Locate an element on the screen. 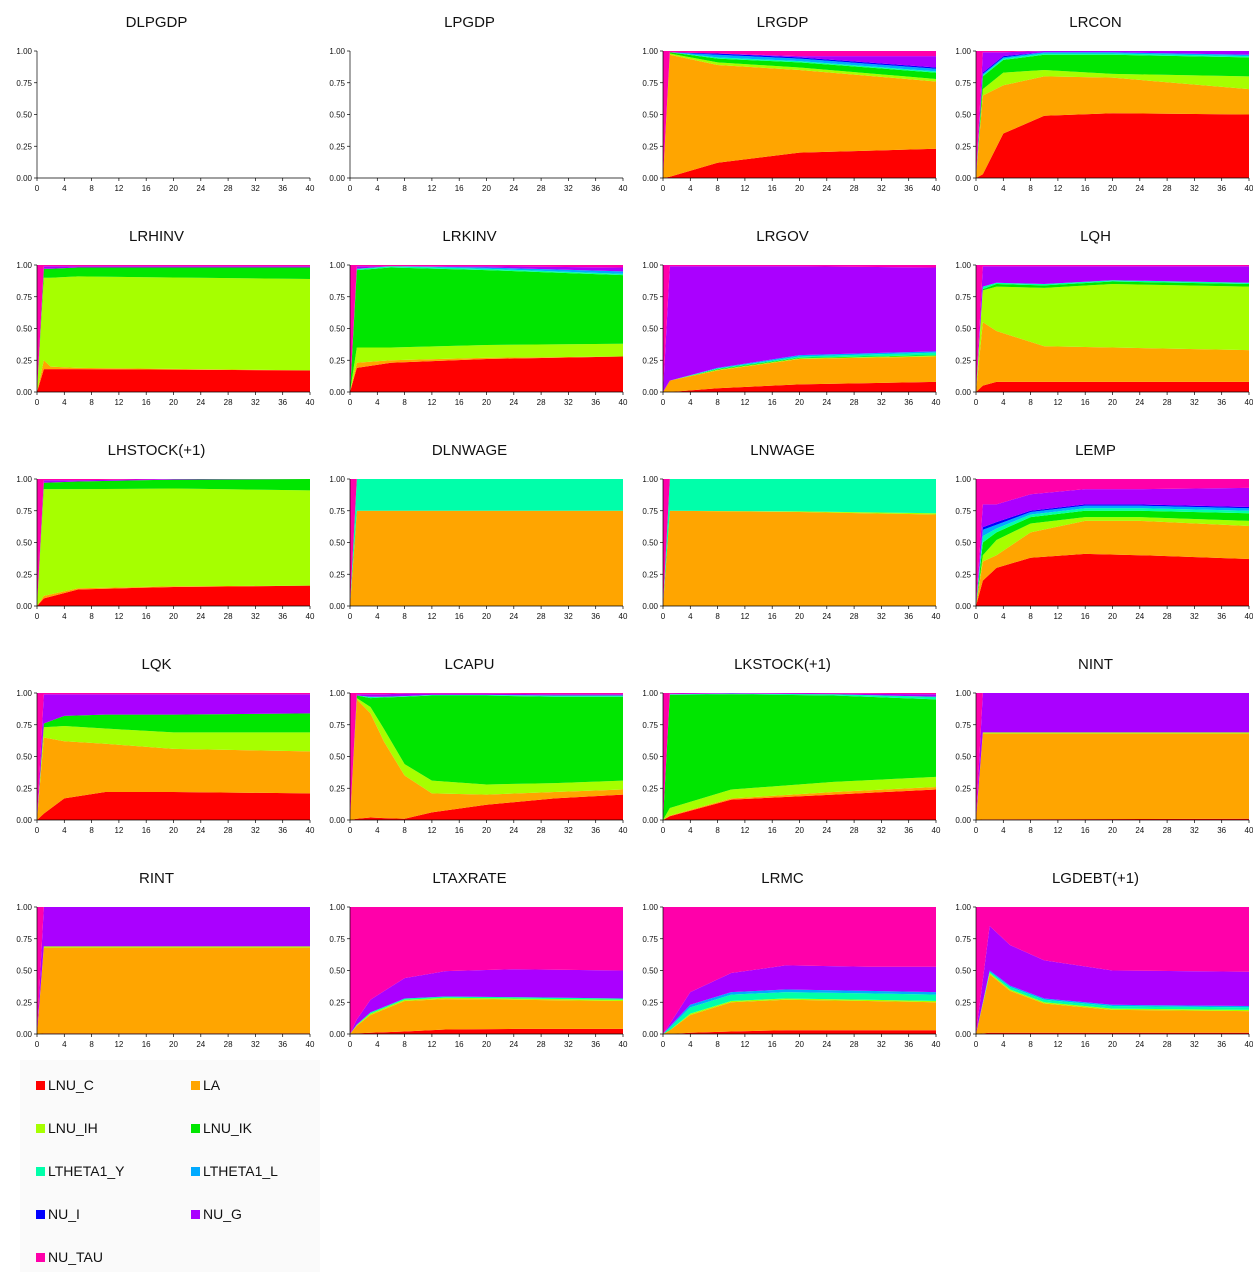  series-area-ltheta1_l is located at coordinates (799, 1011).